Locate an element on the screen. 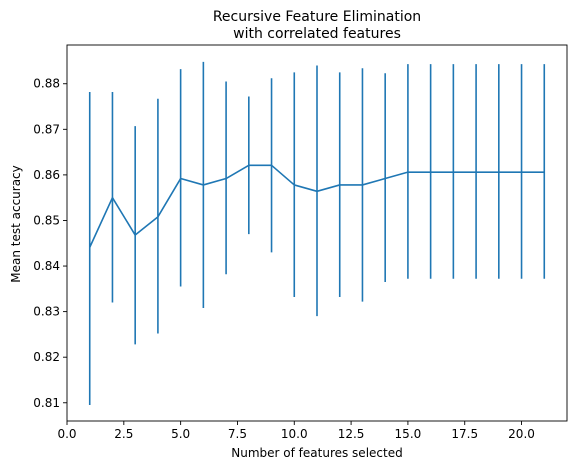 This screenshot has height=470, width=576. y-tick-label-0: 0.81 is located at coordinates (46, 403).